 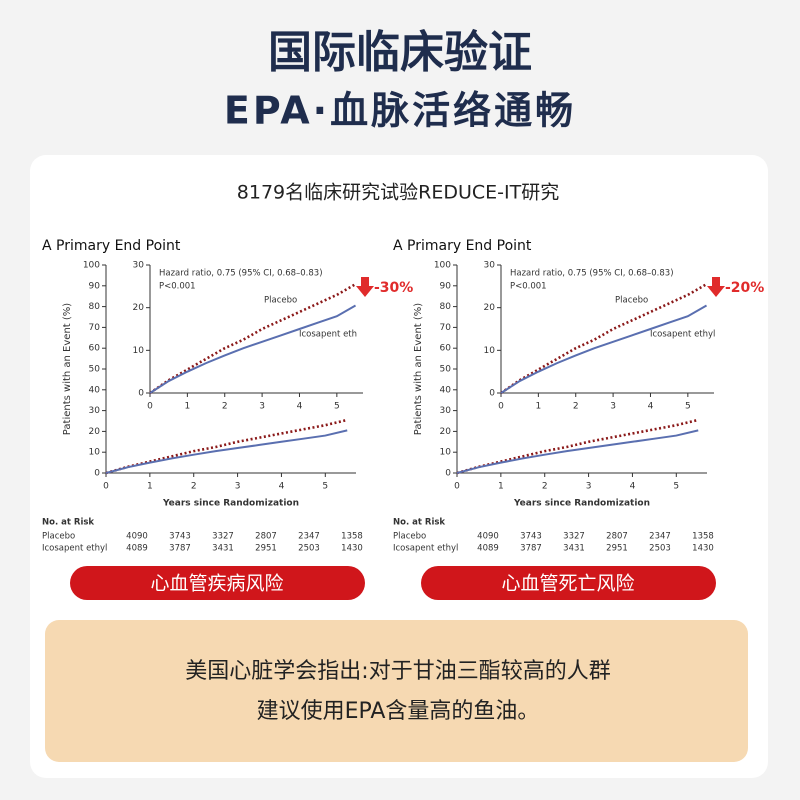 I want to click on banner-text: 心血管死亡风险, so click(x=567, y=584).